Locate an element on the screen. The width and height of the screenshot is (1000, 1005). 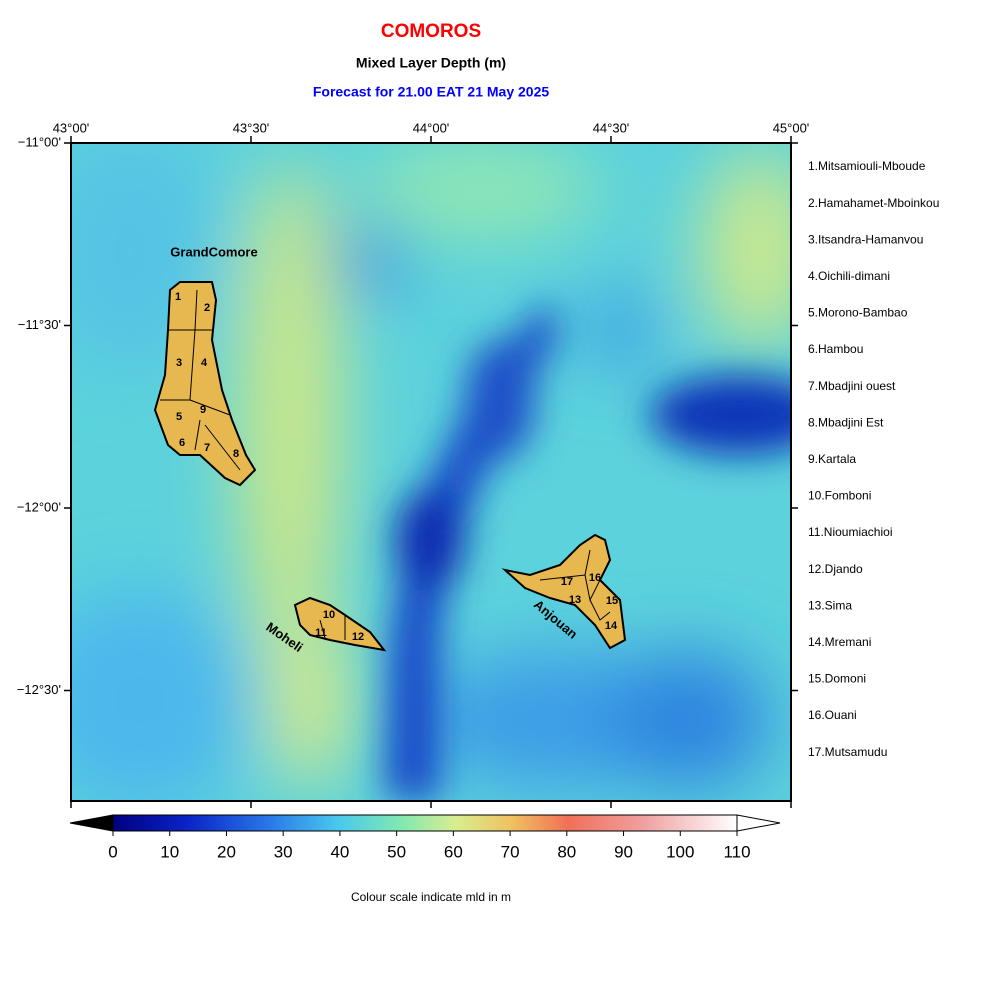
region-number: 8 is located at coordinates (236, 454).